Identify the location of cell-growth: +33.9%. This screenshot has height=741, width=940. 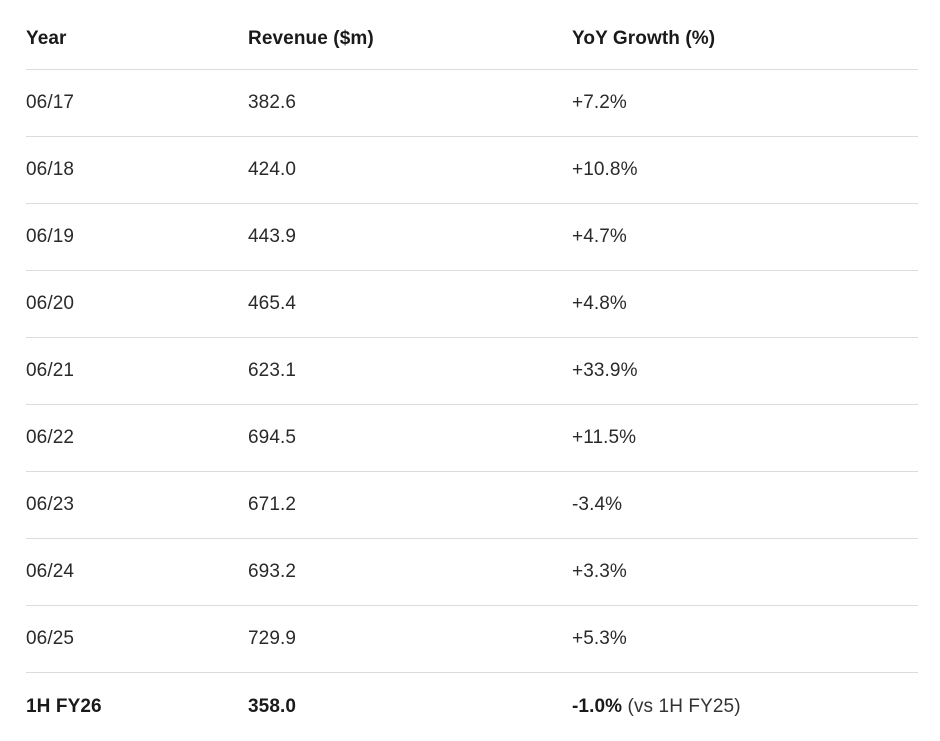
(745, 371).